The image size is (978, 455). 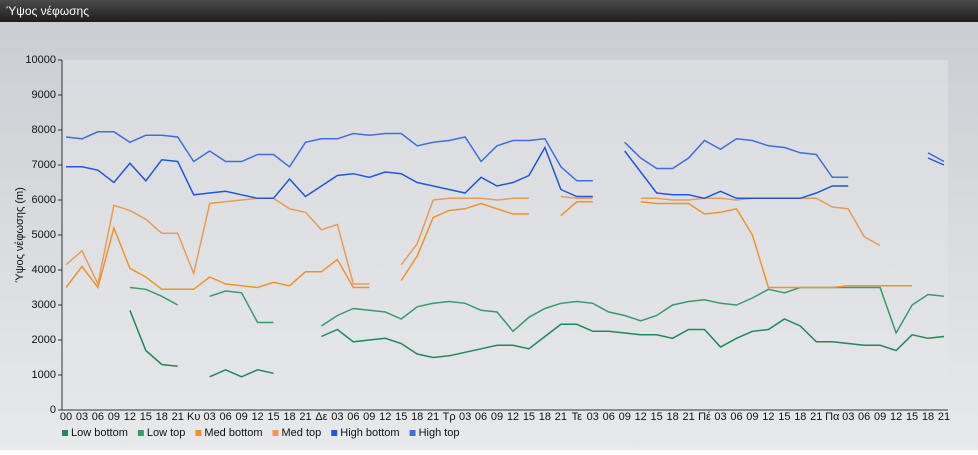 I want to click on x-tick-label: Τρ, so click(x=449, y=417).